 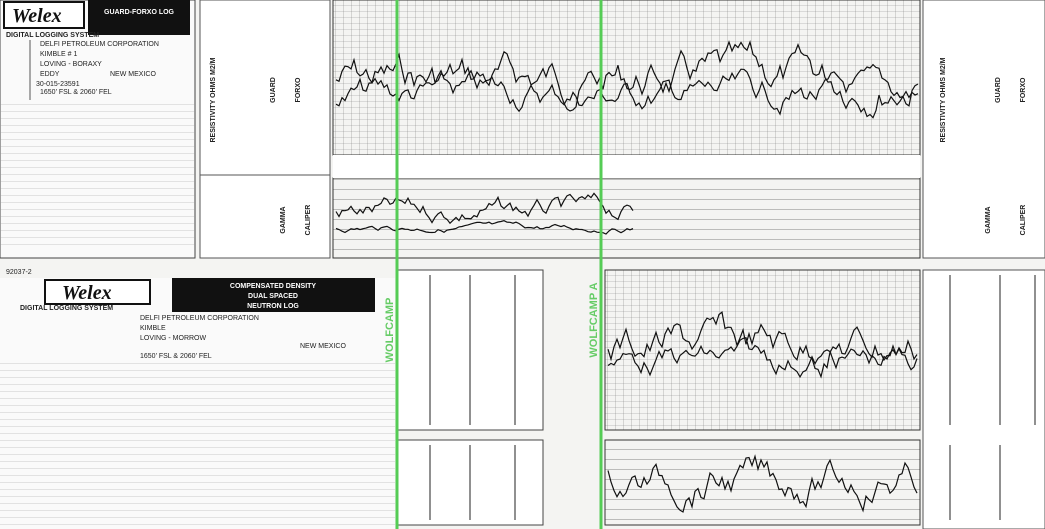 I want to click on depth-row, so click(x=626, y=166).